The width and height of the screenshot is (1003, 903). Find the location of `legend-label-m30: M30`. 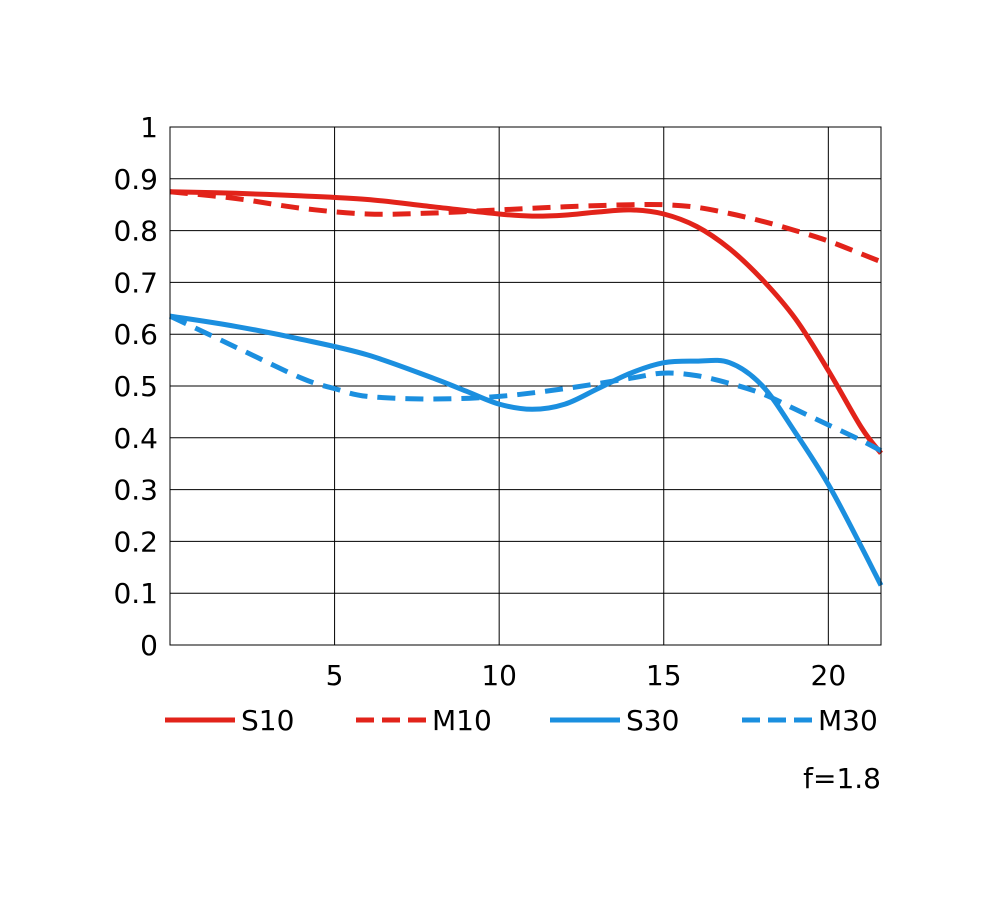

legend-label-m30: M30 is located at coordinates (848, 720).